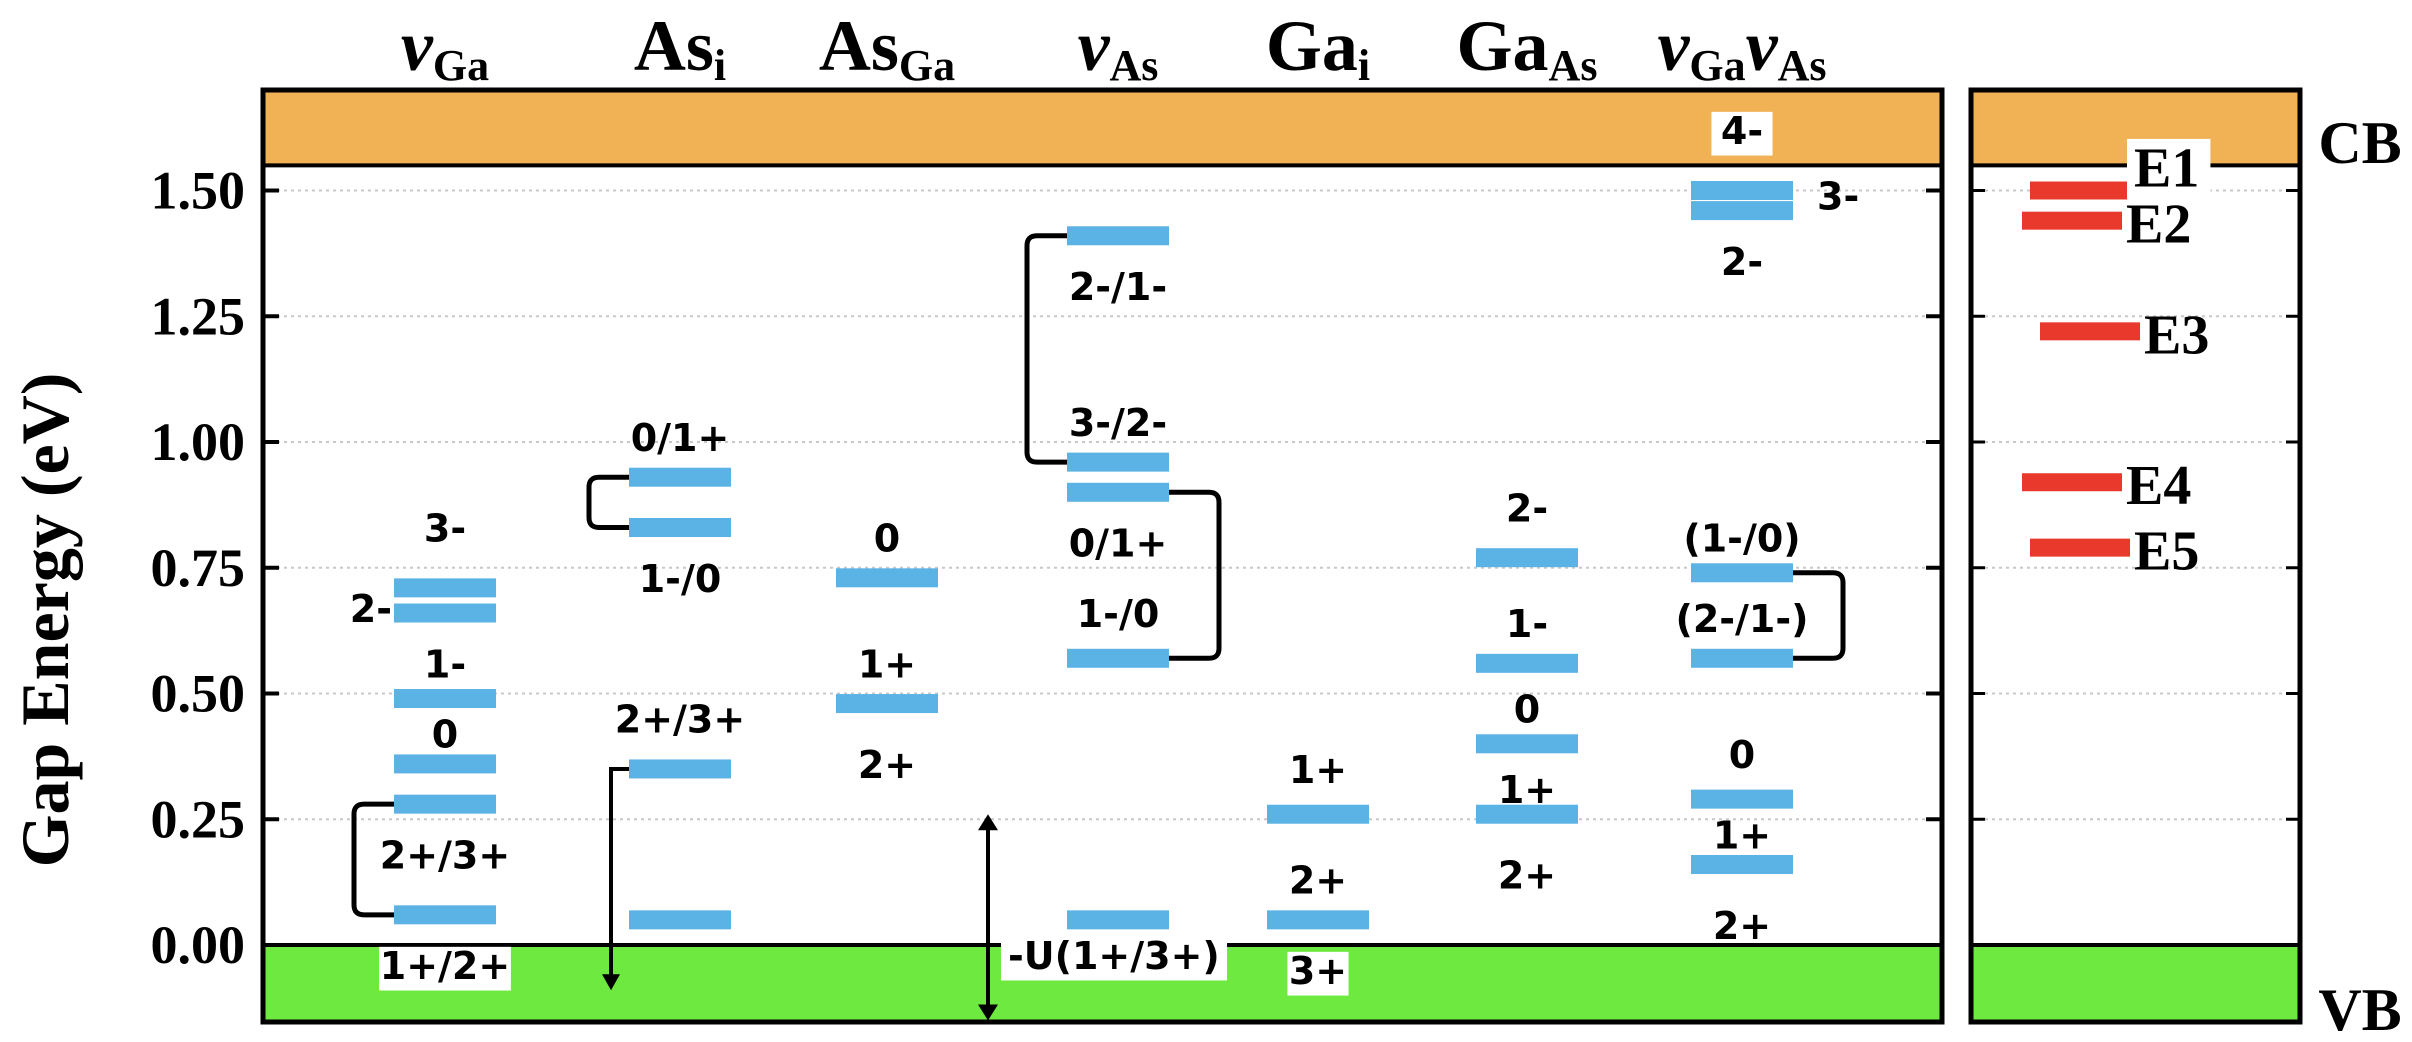 This screenshot has height=1042, width=2412. What do you see at coordinates (1741, 48) in the screenshot?
I see `column-title: vGavAs` at bounding box center [1741, 48].